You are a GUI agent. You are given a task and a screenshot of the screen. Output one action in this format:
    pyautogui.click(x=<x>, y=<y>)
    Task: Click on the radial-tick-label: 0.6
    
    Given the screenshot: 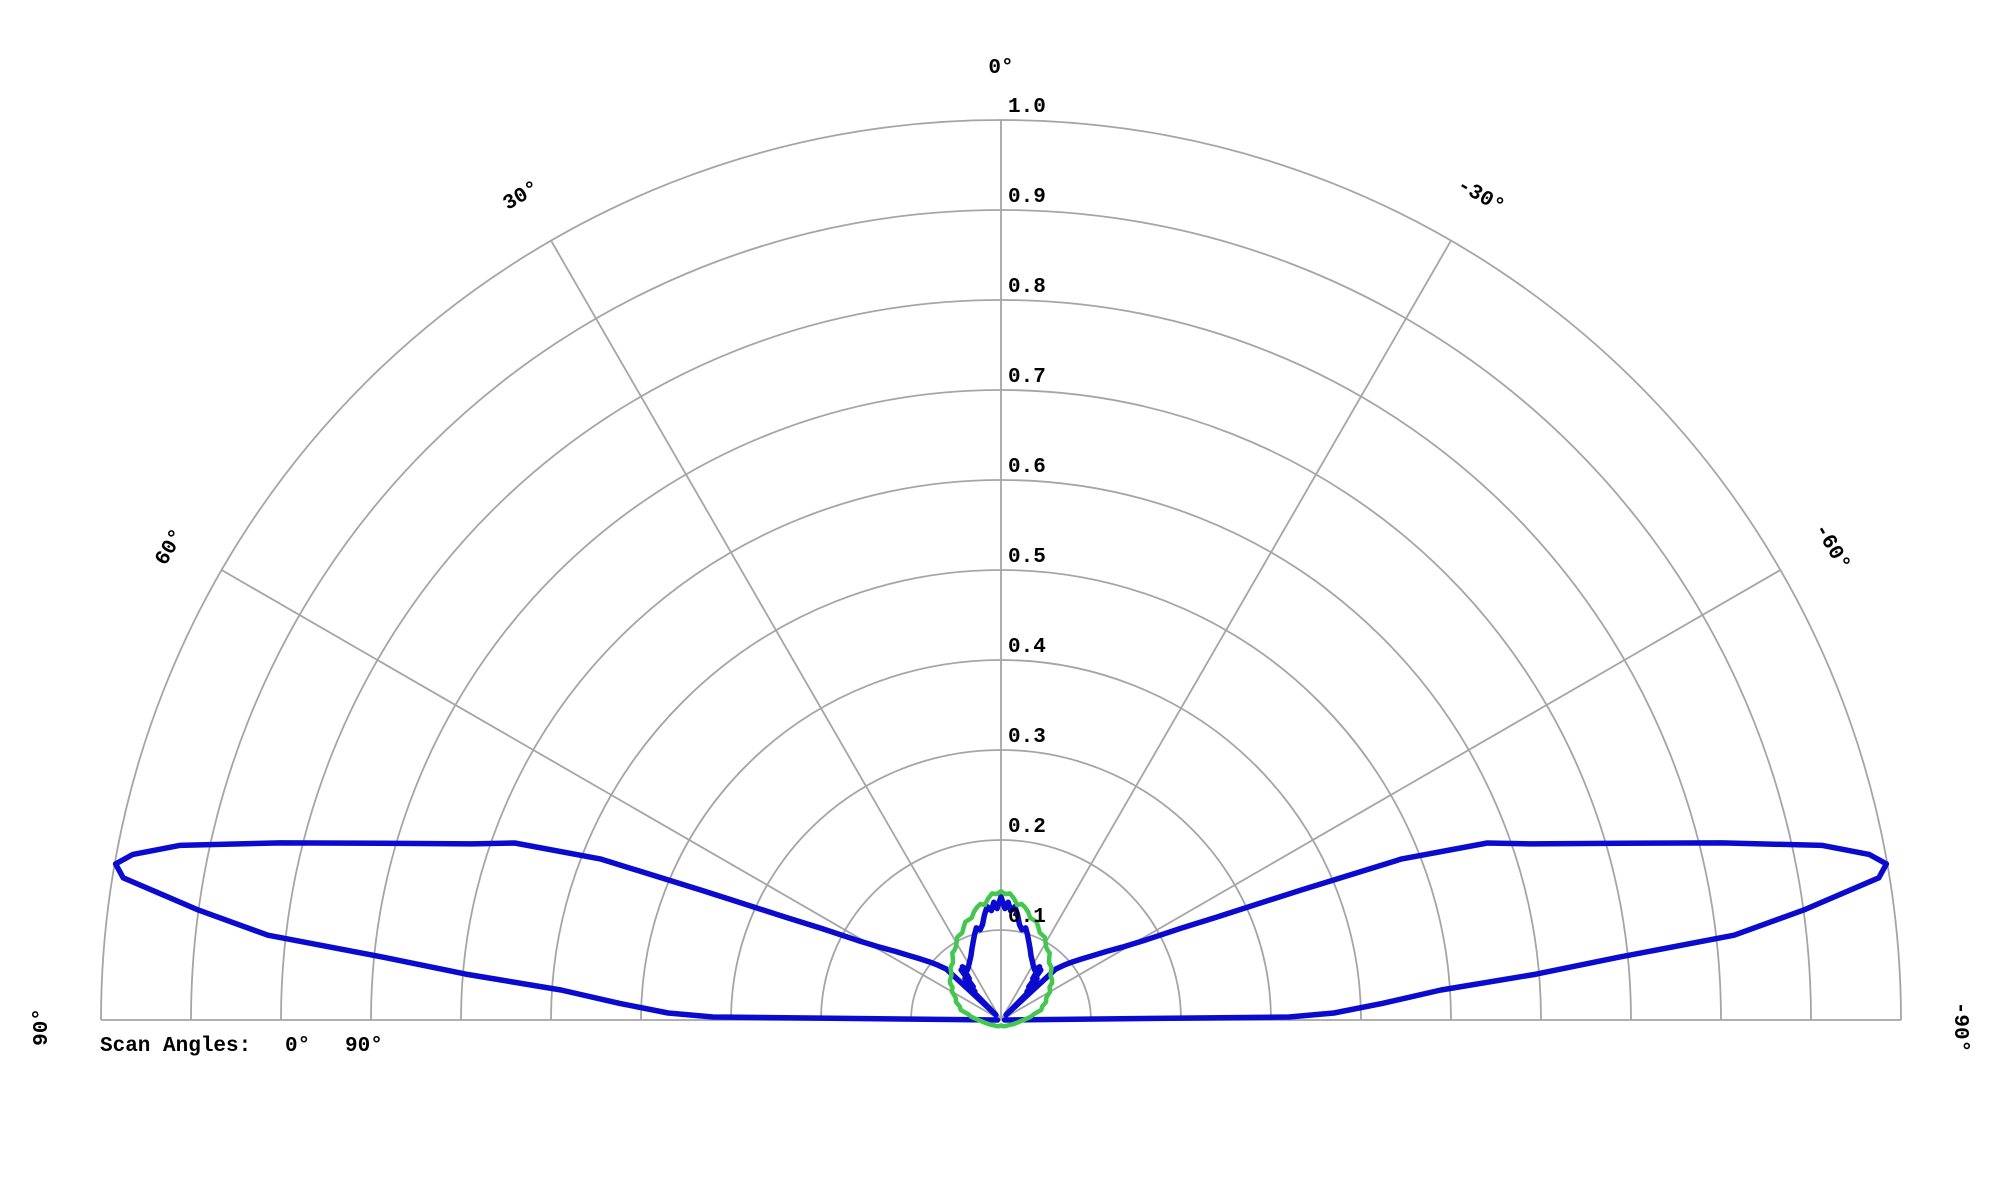 What is the action you would take?
    pyautogui.click(x=1027, y=467)
    